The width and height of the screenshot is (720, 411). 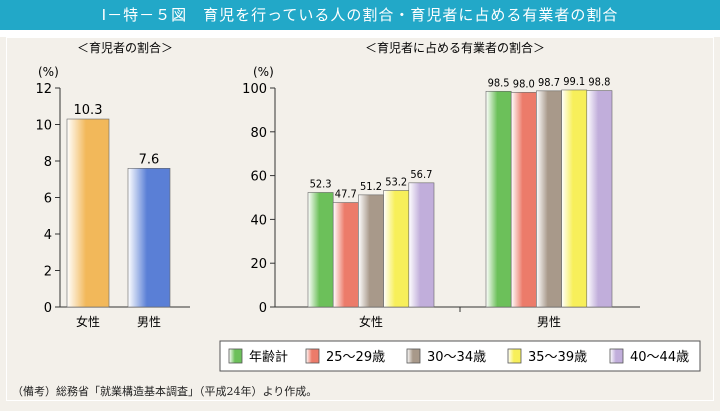 I want to click on y-tick-label: 12, so click(x=43, y=89).